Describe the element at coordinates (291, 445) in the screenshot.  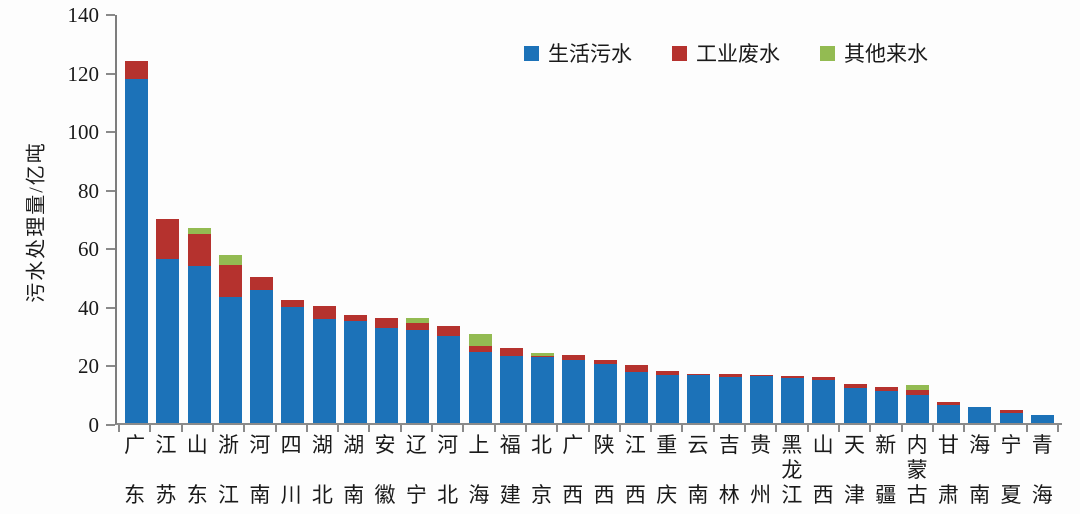
I see `x-label-char: 四` at that location.